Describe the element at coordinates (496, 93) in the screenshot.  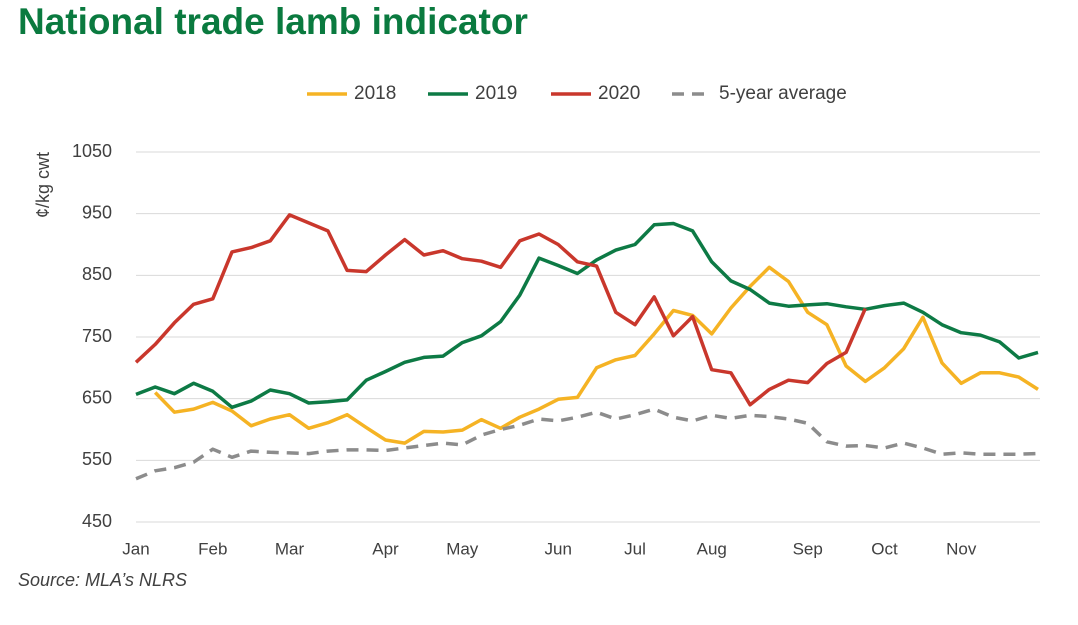
I see `legend-label: 2019` at that location.